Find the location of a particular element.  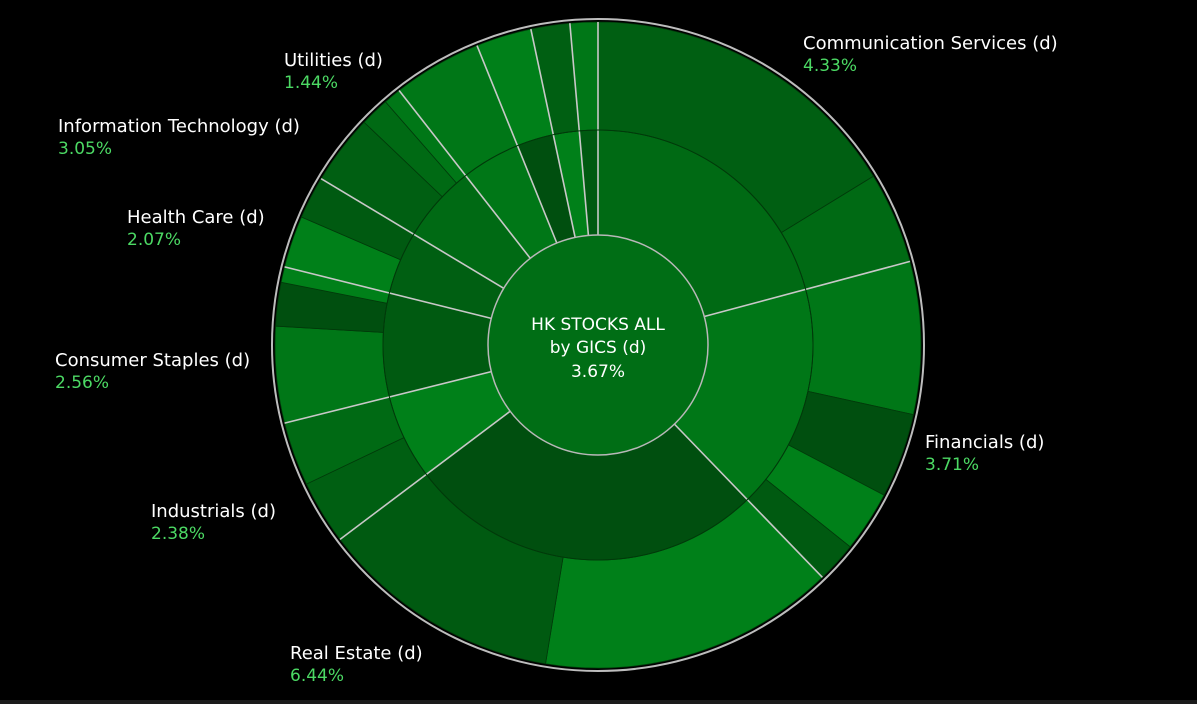

sector-label-utilities: Utilities (d) 1.44% is located at coordinates (333, 72).